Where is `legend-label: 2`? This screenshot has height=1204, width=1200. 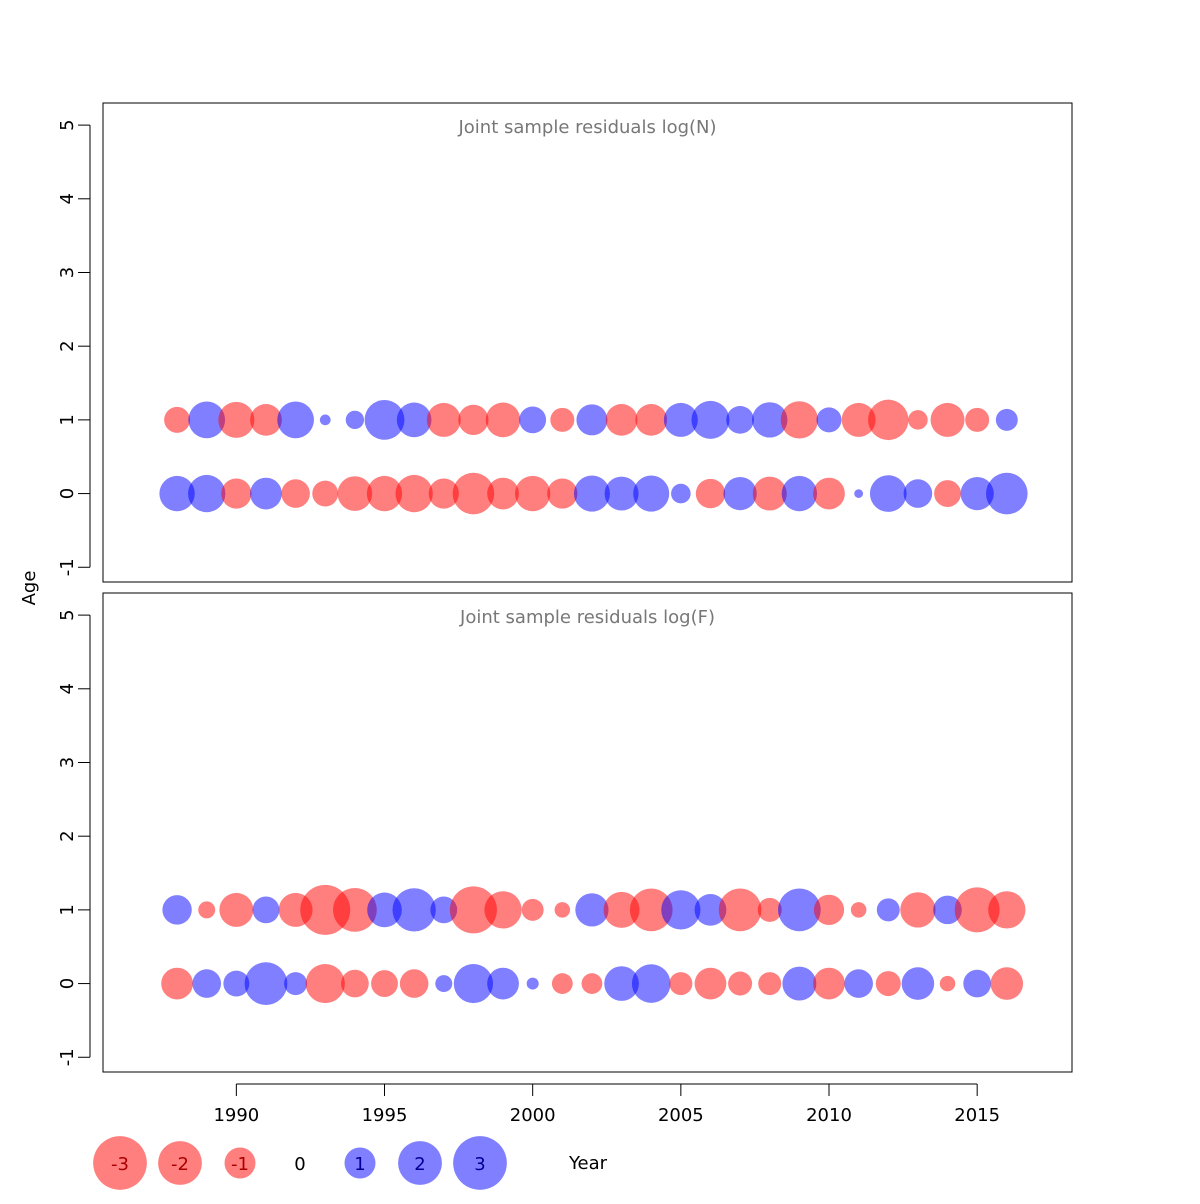 legend-label: 2 is located at coordinates (419, 1164).